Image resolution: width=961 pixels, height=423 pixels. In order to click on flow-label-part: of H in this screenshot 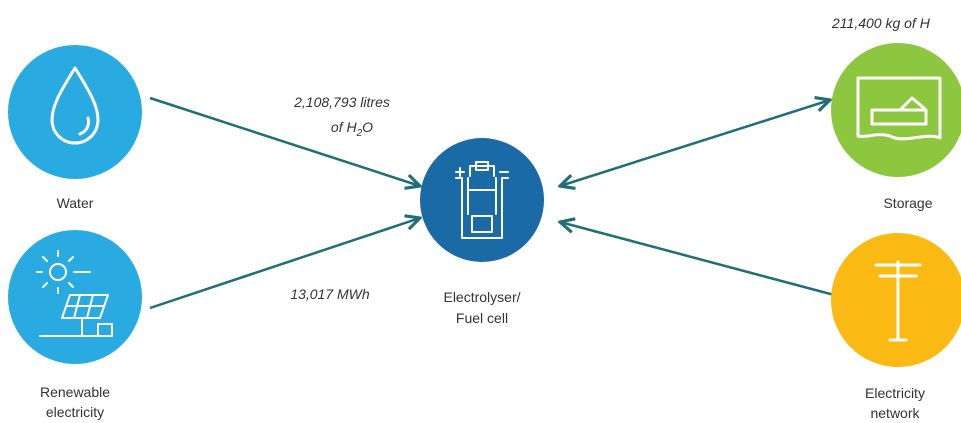, I will do `click(344, 127)`.